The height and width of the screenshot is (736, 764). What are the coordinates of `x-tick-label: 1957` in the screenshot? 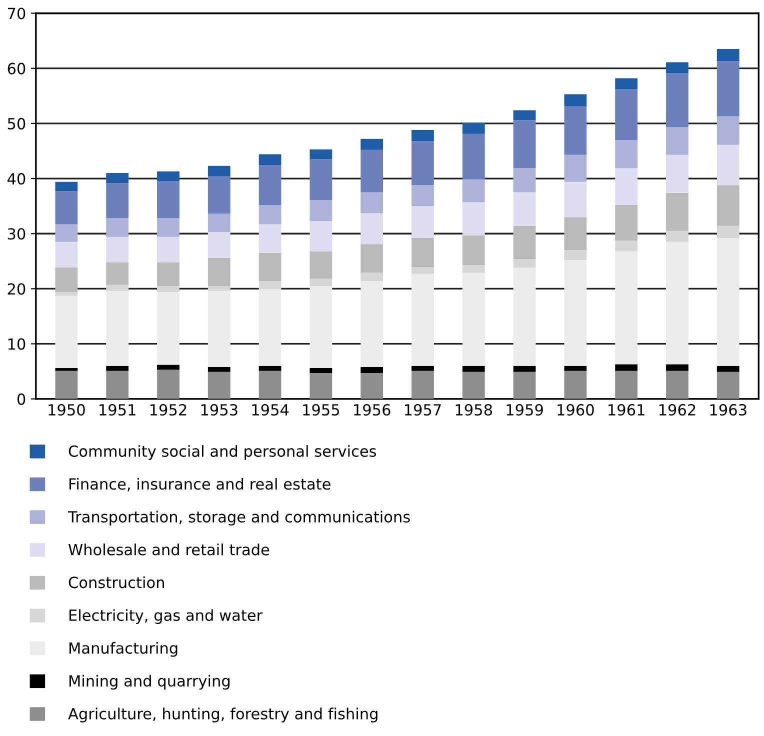 It's located at (422, 410).